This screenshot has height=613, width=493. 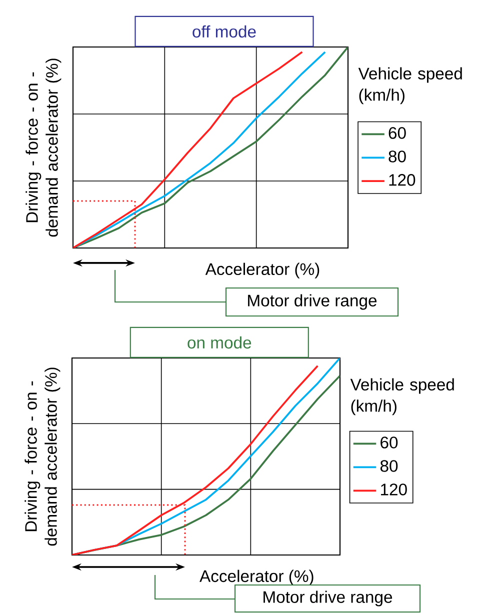 What do you see at coordinates (224, 31) in the screenshot?
I see `chart-title: off mode` at bounding box center [224, 31].